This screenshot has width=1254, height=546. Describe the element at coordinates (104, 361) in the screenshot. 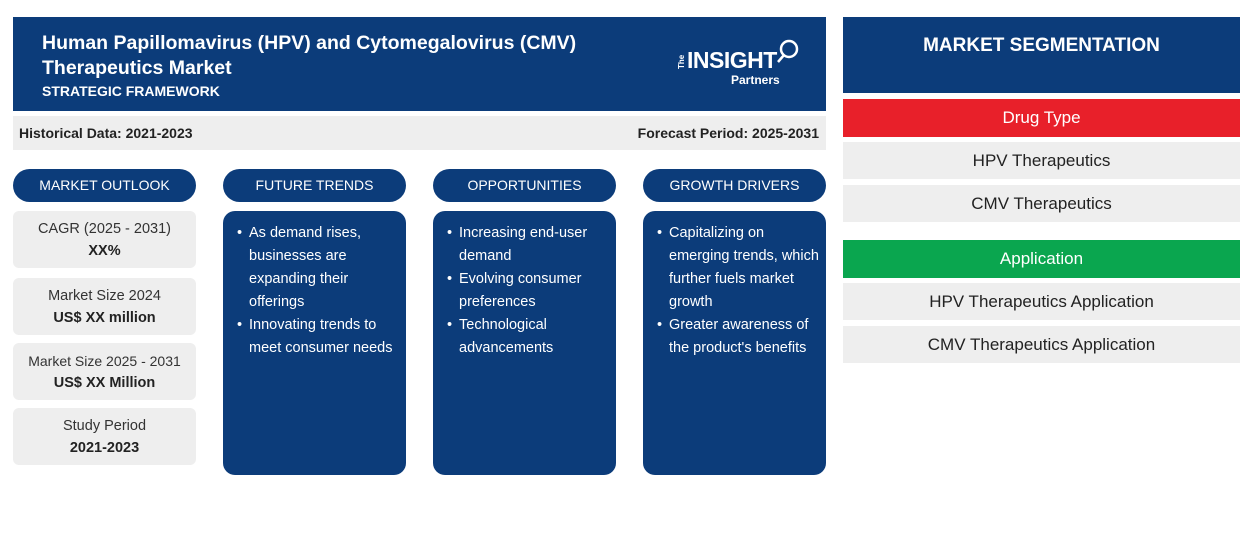

I see `stat-label: Market Size 2025 - 2031` at that location.